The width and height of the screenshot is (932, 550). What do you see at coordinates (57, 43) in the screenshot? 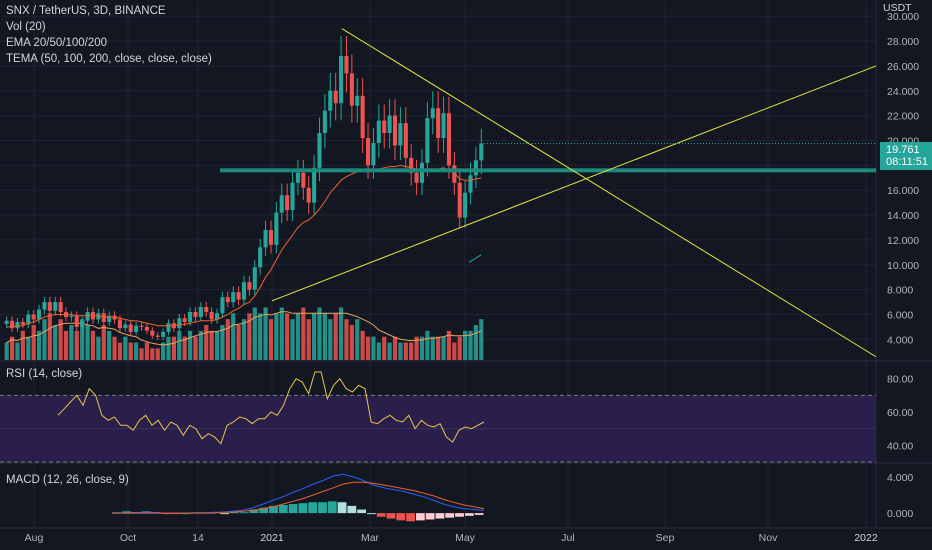
I see `ema-legend: EMA 20/50/100/200` at bounding box center [57, 43].